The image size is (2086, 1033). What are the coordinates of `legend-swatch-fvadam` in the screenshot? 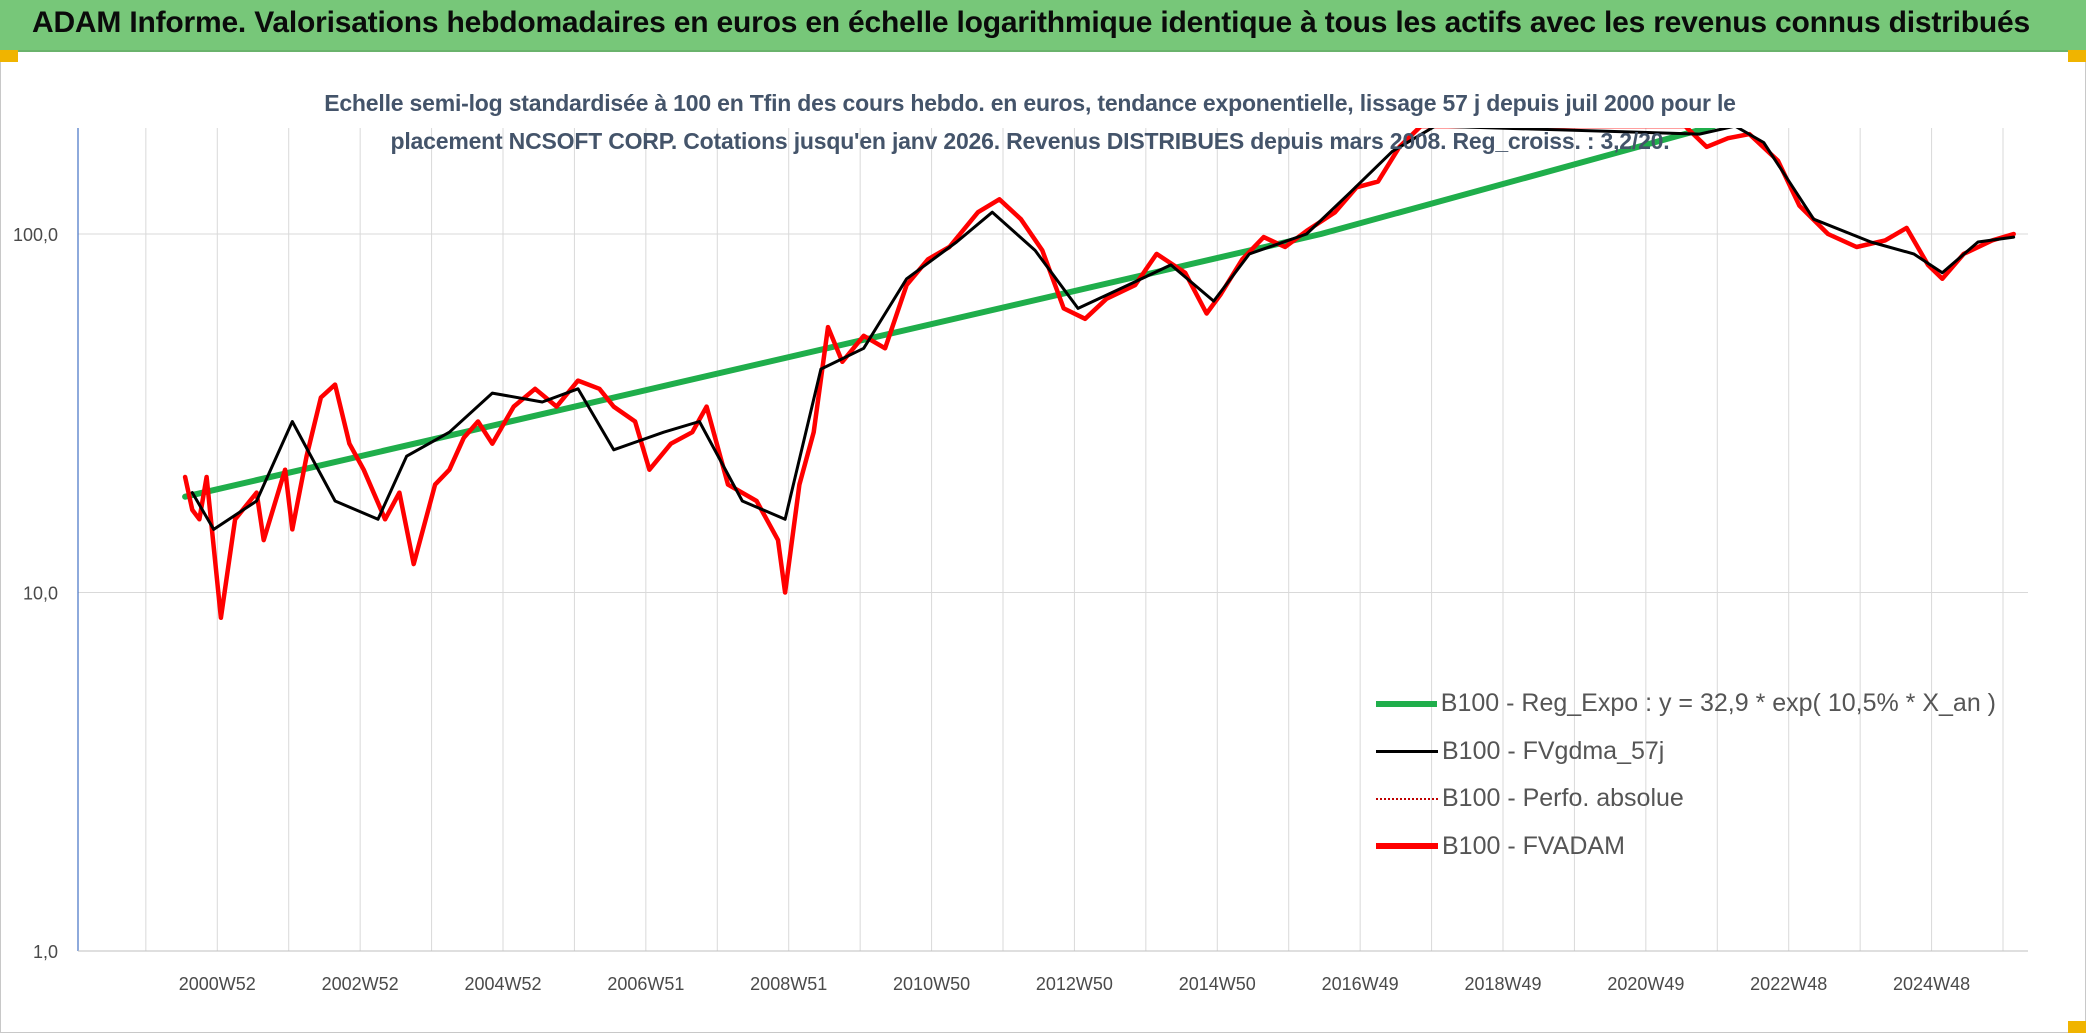 It's located at (1407, 846).